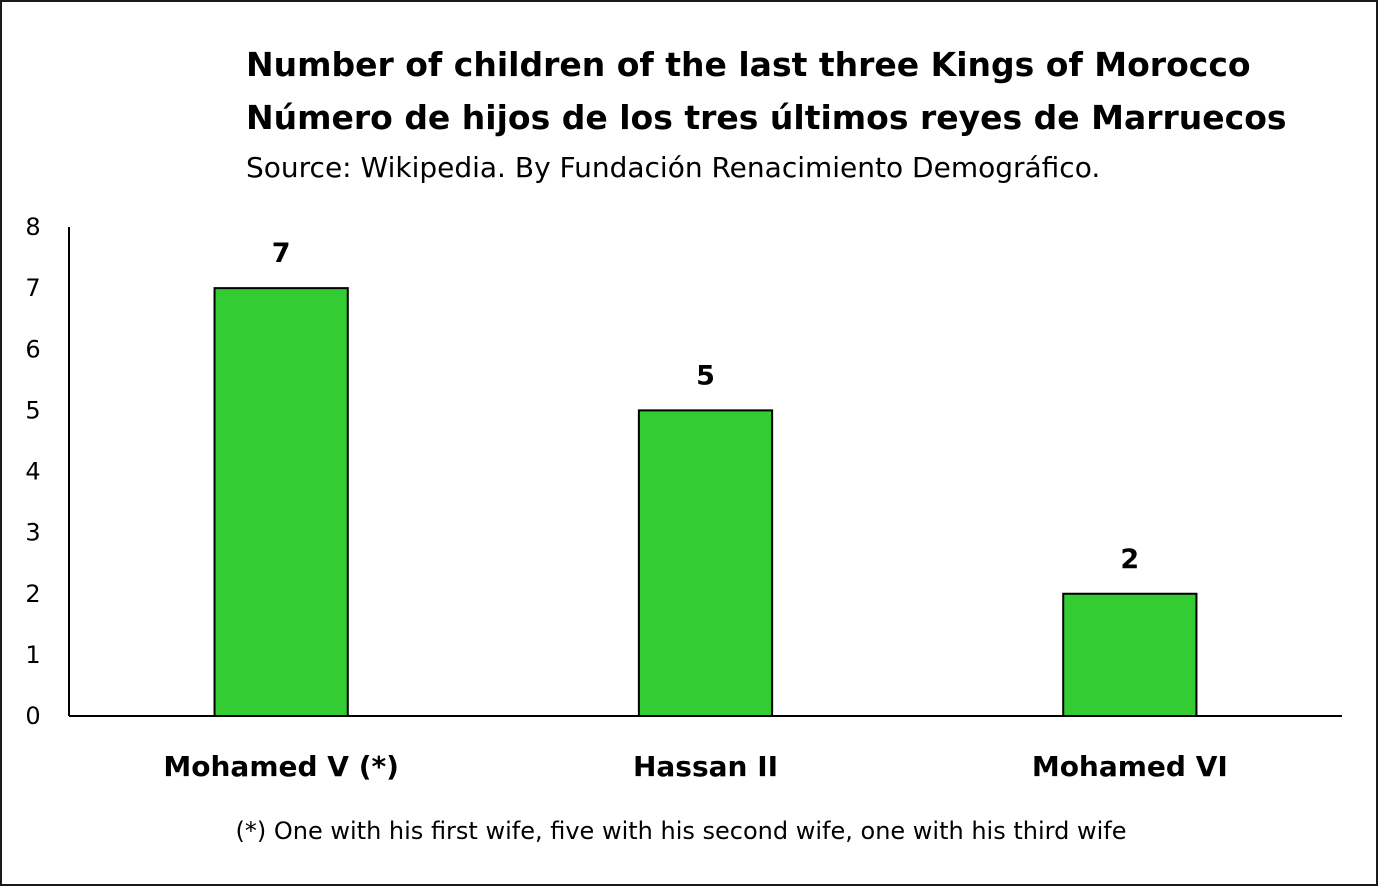  I want to click on bar-value-label: 2, so click(1129, 559).